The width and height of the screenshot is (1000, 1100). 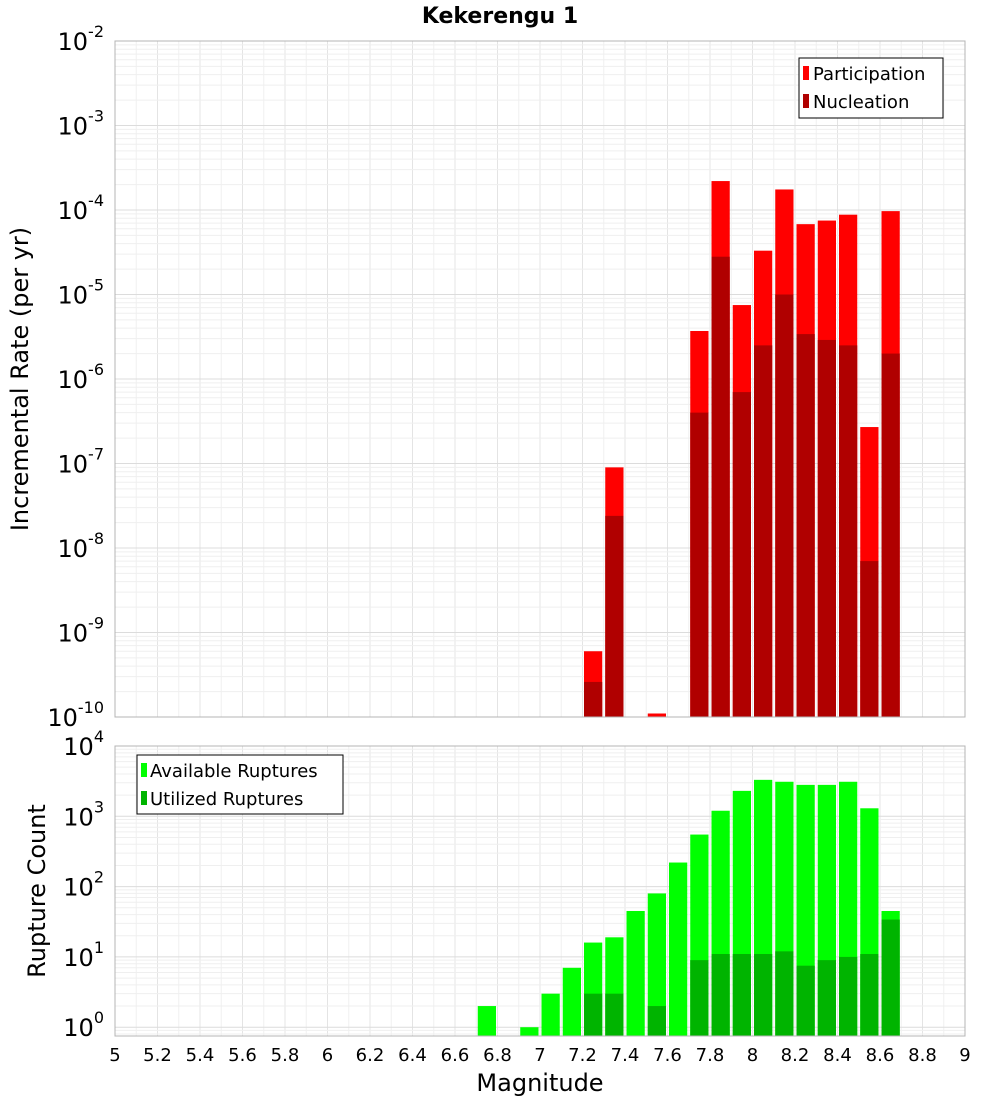 I want to click on y-tick-label: 10⁻⁵, so click(x=81, y=293).